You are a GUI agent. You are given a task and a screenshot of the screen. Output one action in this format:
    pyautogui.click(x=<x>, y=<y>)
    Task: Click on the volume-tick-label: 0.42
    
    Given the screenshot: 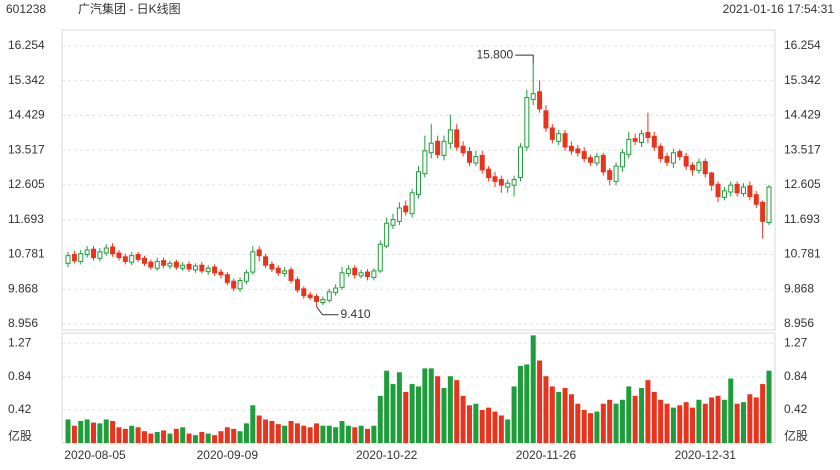 What is the action you would take?
    pyautogui.click(x=796, y=409)
    